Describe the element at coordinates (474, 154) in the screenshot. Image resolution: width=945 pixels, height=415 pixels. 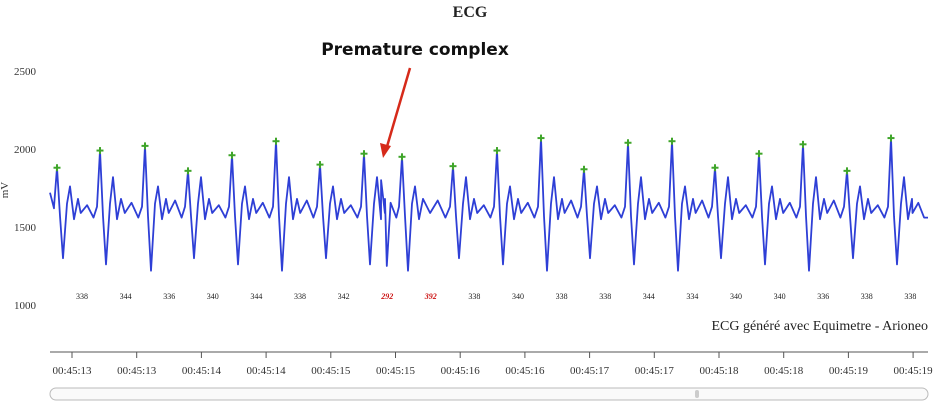
I see `r-peak-markers` at that location.